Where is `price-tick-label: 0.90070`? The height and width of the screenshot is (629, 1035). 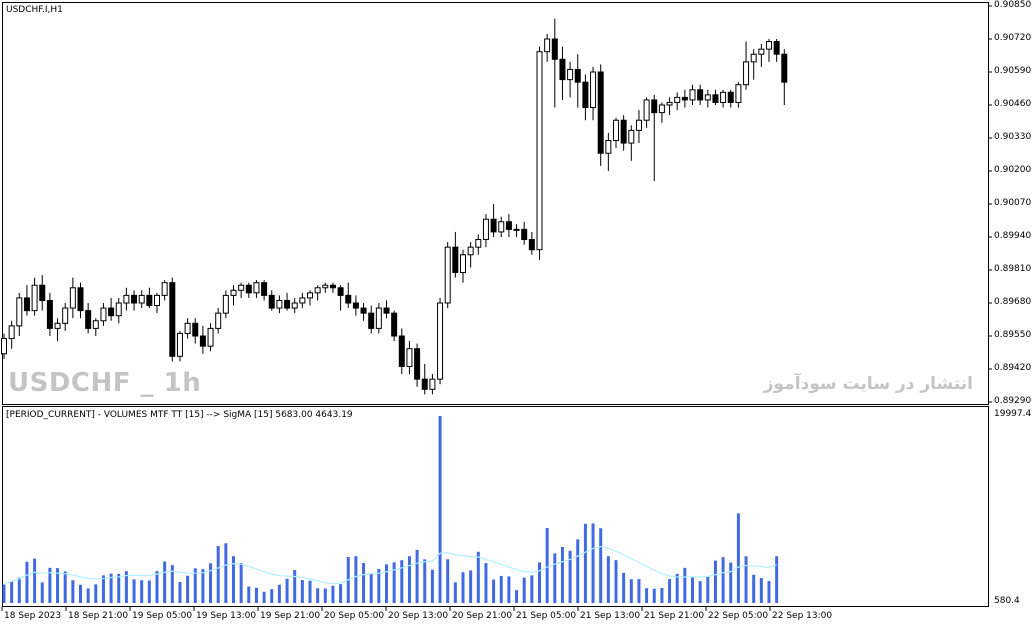
price-tick-label: 0.90070 is located at coordinates (1013, 203).